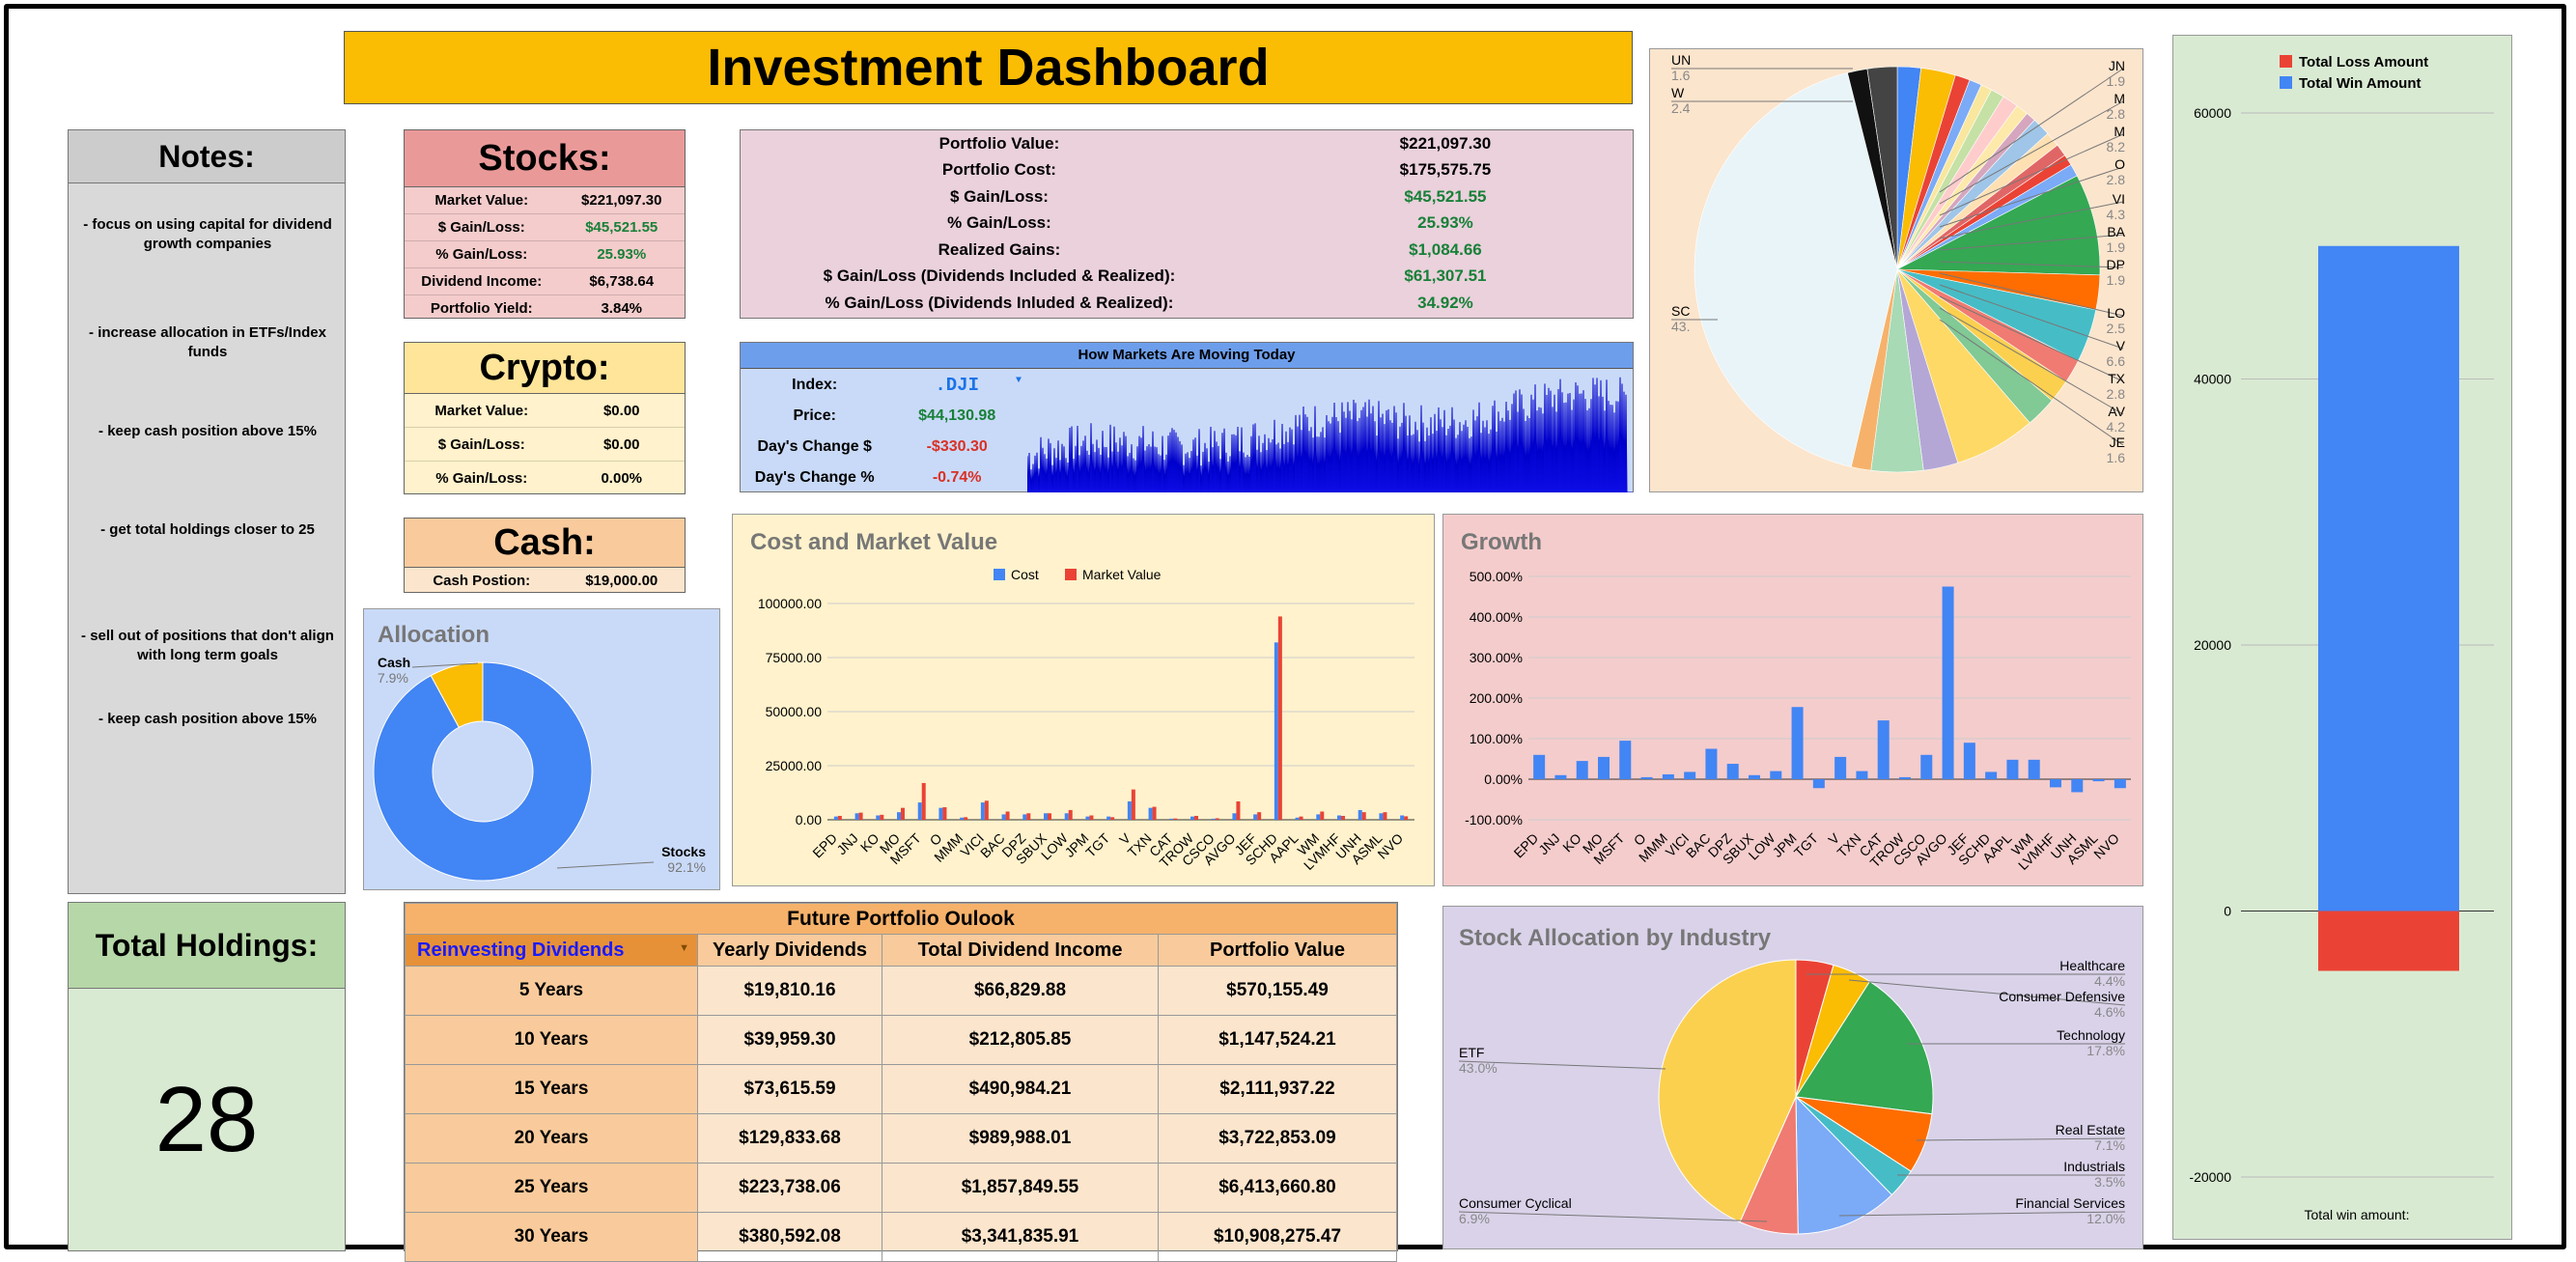  I want to click on dividend-mode-select: Reinvesting Dividends ▼, so click(552, 951).